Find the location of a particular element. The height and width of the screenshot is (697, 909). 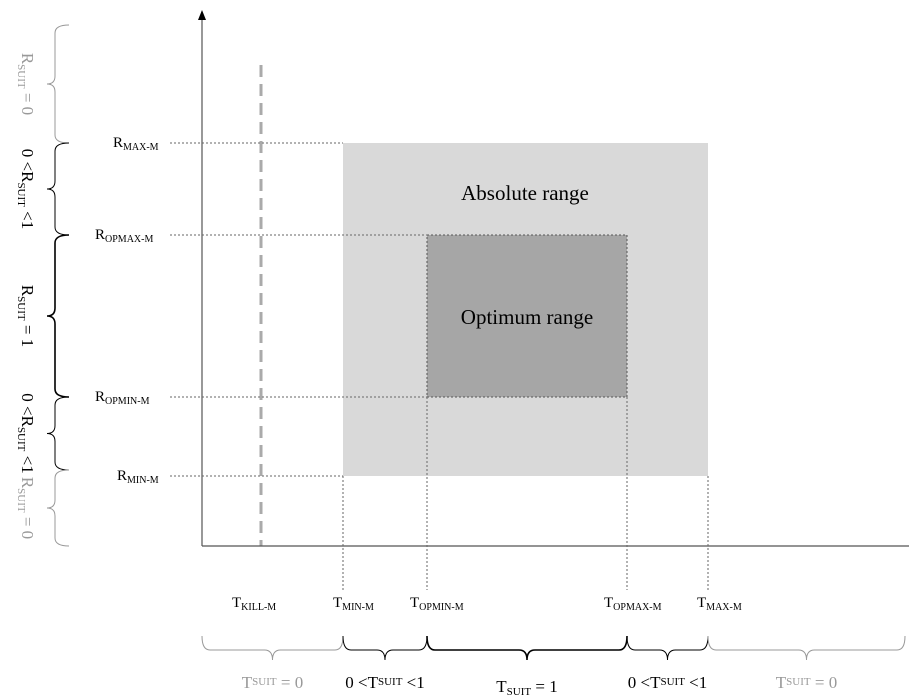

y-level-label: ROPMAX-M is located at coordinates (124, 236).